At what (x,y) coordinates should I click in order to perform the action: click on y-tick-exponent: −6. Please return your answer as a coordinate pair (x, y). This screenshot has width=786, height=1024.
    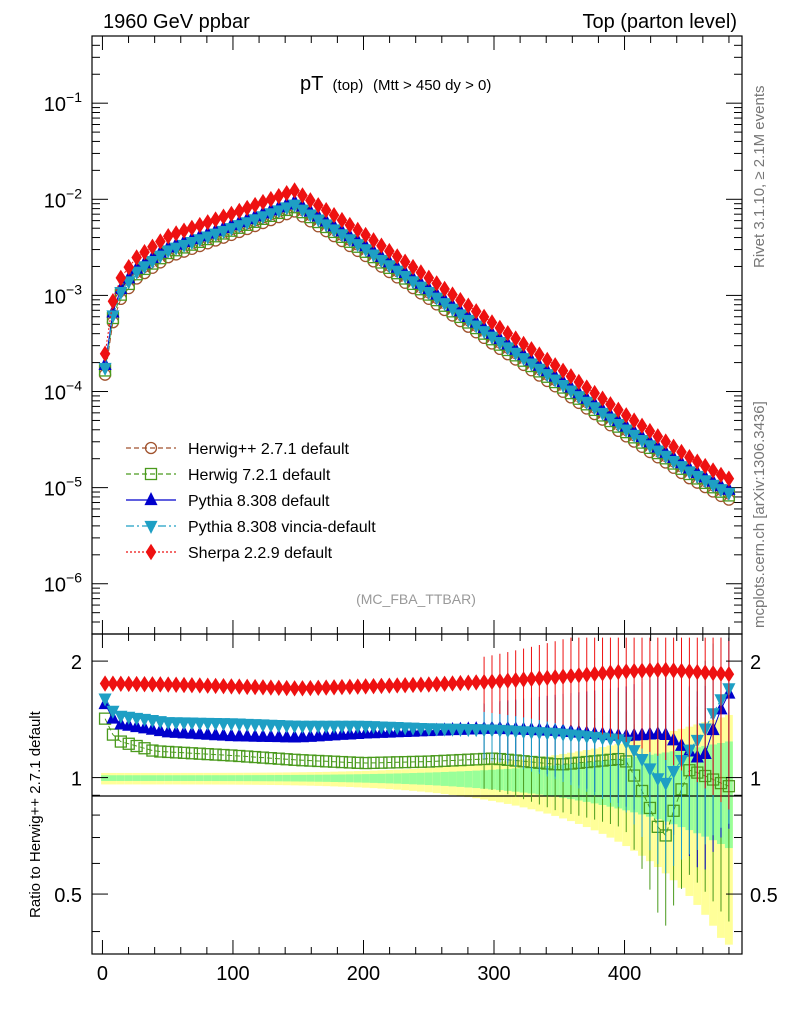
    Looking at the image, I should click on (74, 578).